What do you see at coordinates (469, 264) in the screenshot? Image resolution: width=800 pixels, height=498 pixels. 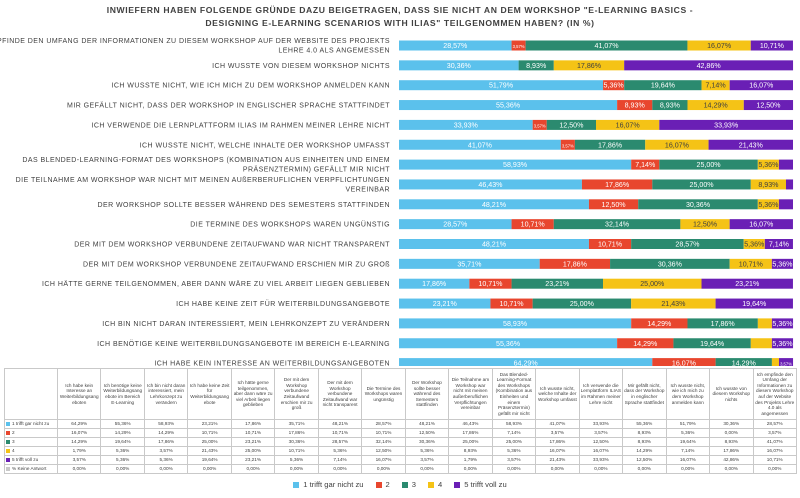 I see `data-label: 35,71%` at bounding box center [469, 264].